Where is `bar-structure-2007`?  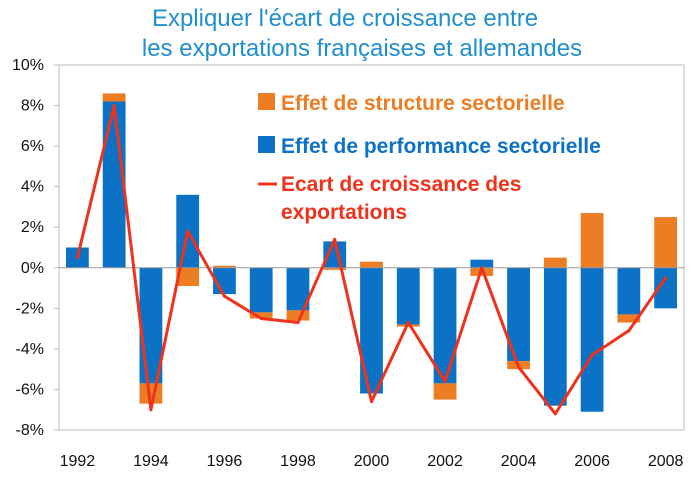 bar-structure-2007 is located at coordinates (629, 318).